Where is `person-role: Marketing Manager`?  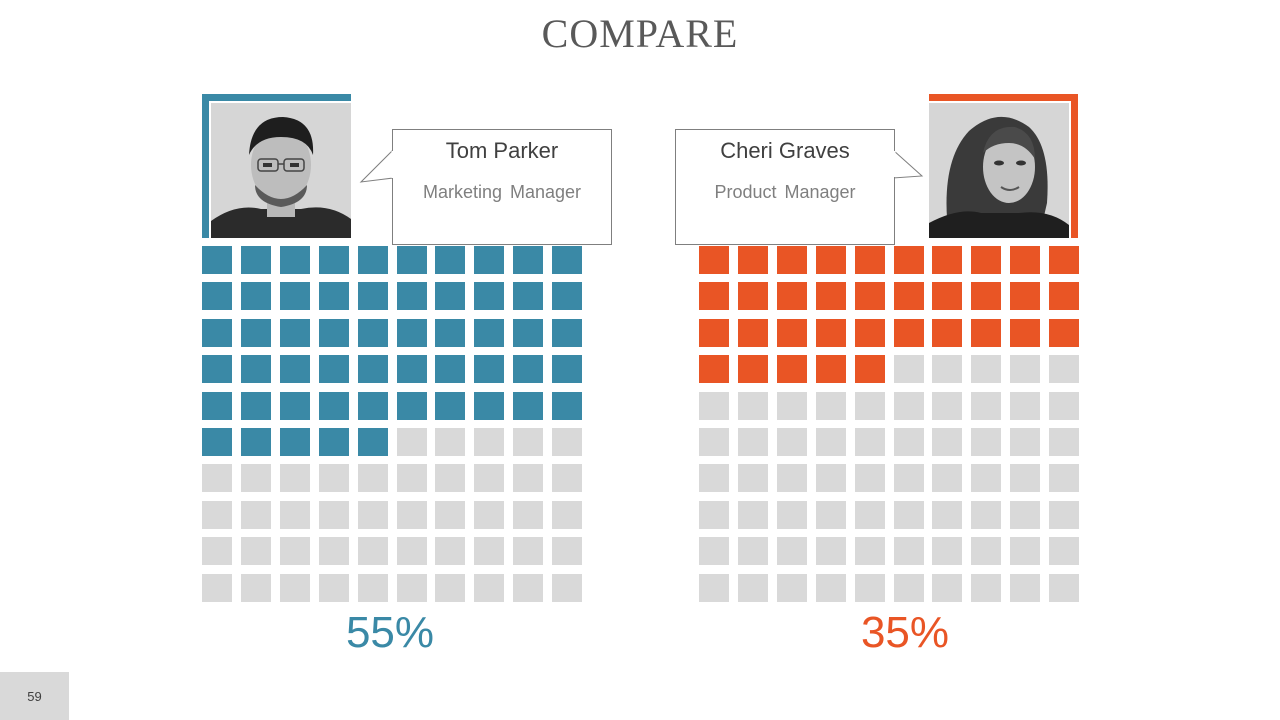
person-role: Marketing Manager is located at coordinates (502, 192).